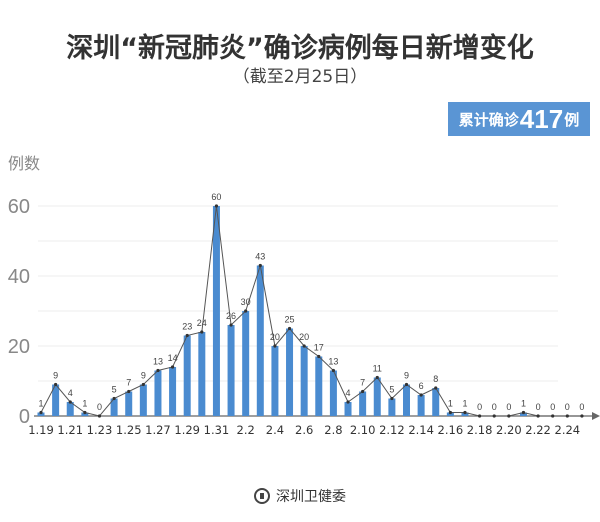 This screenshot has width=600, height=522. Describe the element at coordinates (187, 327) in the screenshot. I see `data-label: 23` at that location.